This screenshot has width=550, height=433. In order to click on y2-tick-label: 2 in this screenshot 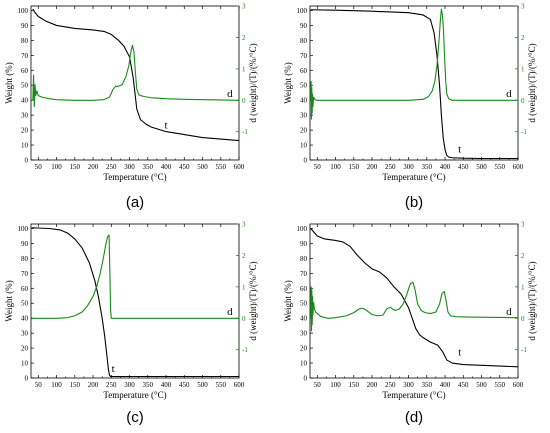, I will do `click(244, 256)`.